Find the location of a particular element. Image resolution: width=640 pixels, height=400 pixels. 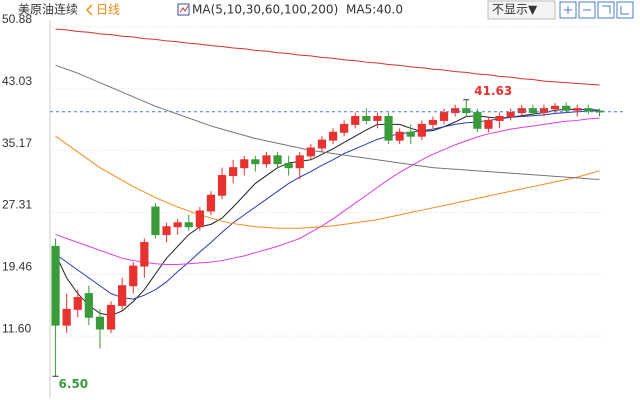

ma-icon-line is located at coordinates (184, 9).